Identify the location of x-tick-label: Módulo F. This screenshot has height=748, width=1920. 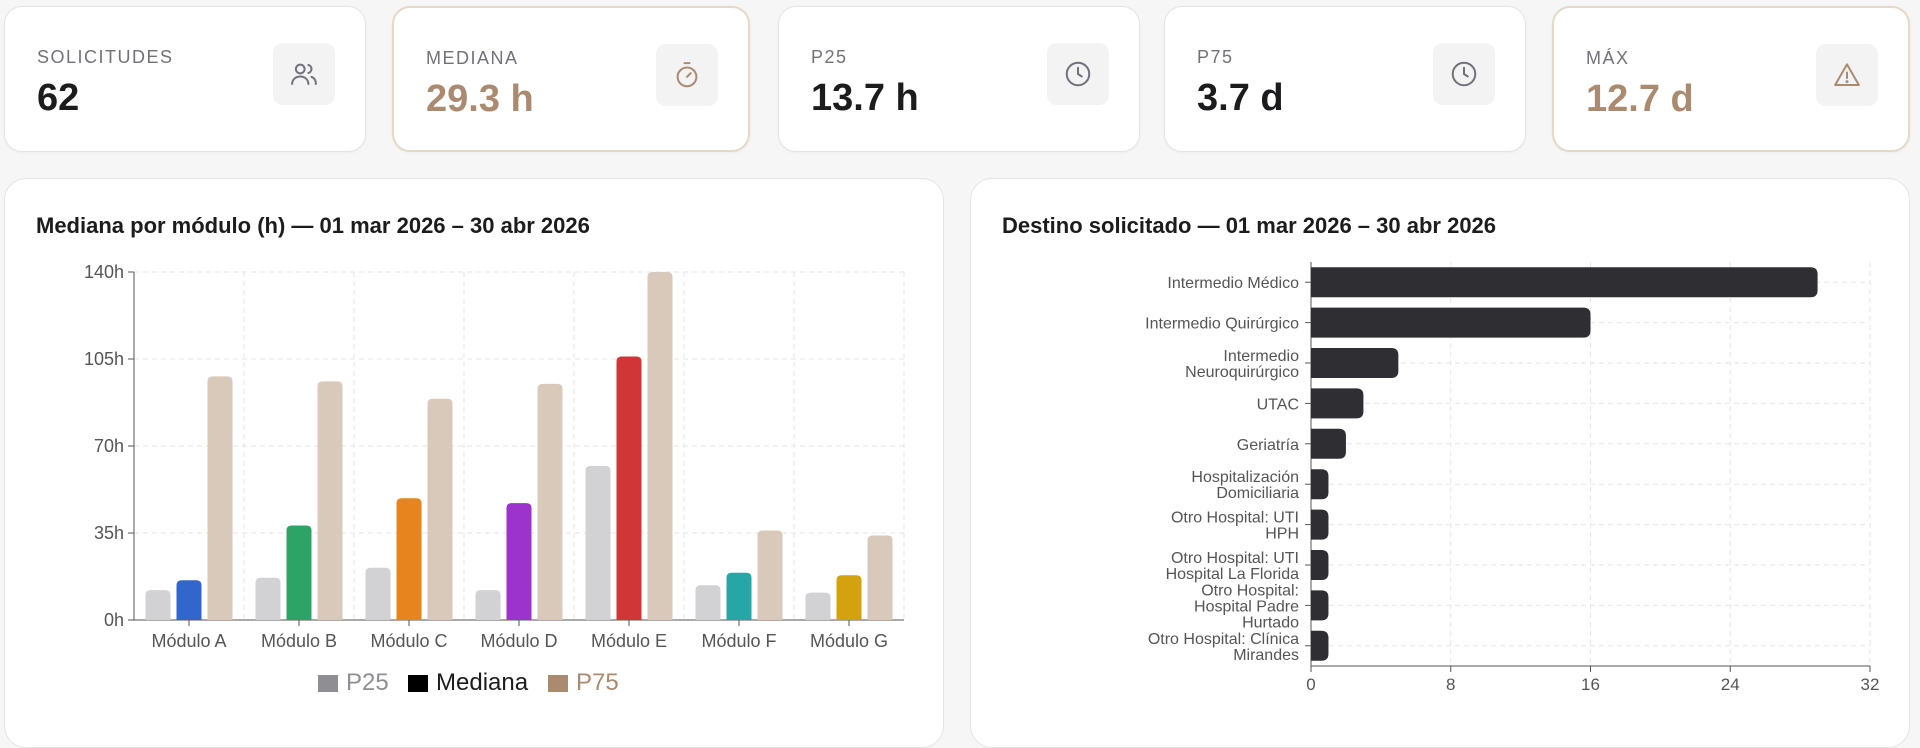
(738, 641).